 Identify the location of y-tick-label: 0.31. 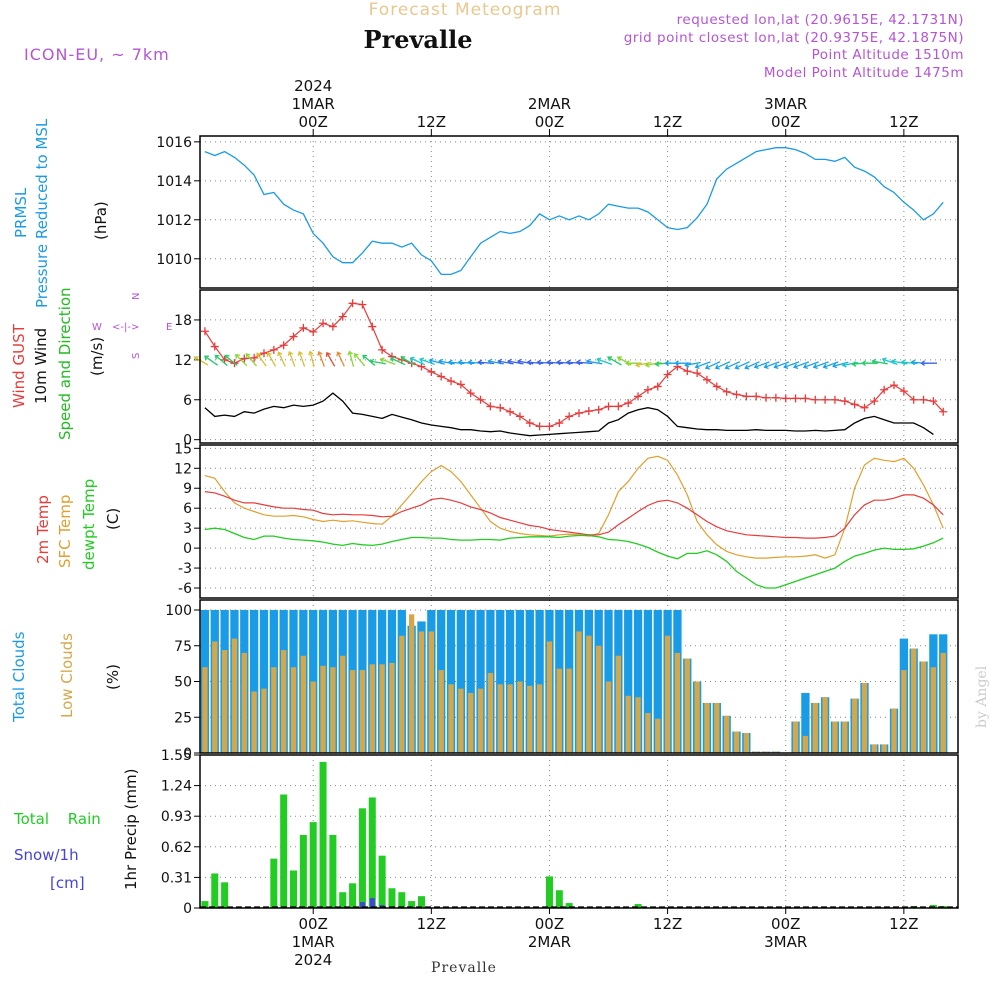
(176, 878).